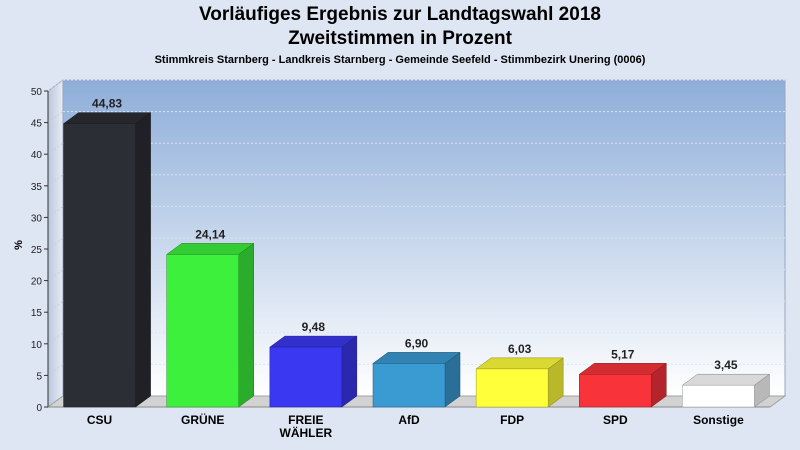  Describe the element at coordinates (400, 38) in the screenshot. I see `chart-subtitle: Zweitstimmen in Prozent` at that location.